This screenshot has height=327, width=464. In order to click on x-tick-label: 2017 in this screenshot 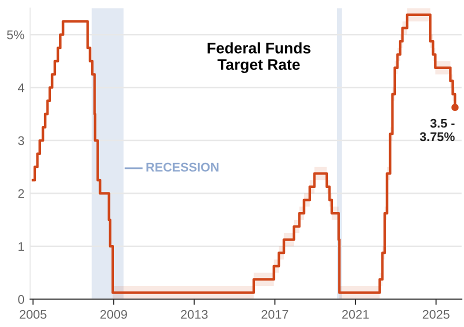, I will do `click(275, 314)`.